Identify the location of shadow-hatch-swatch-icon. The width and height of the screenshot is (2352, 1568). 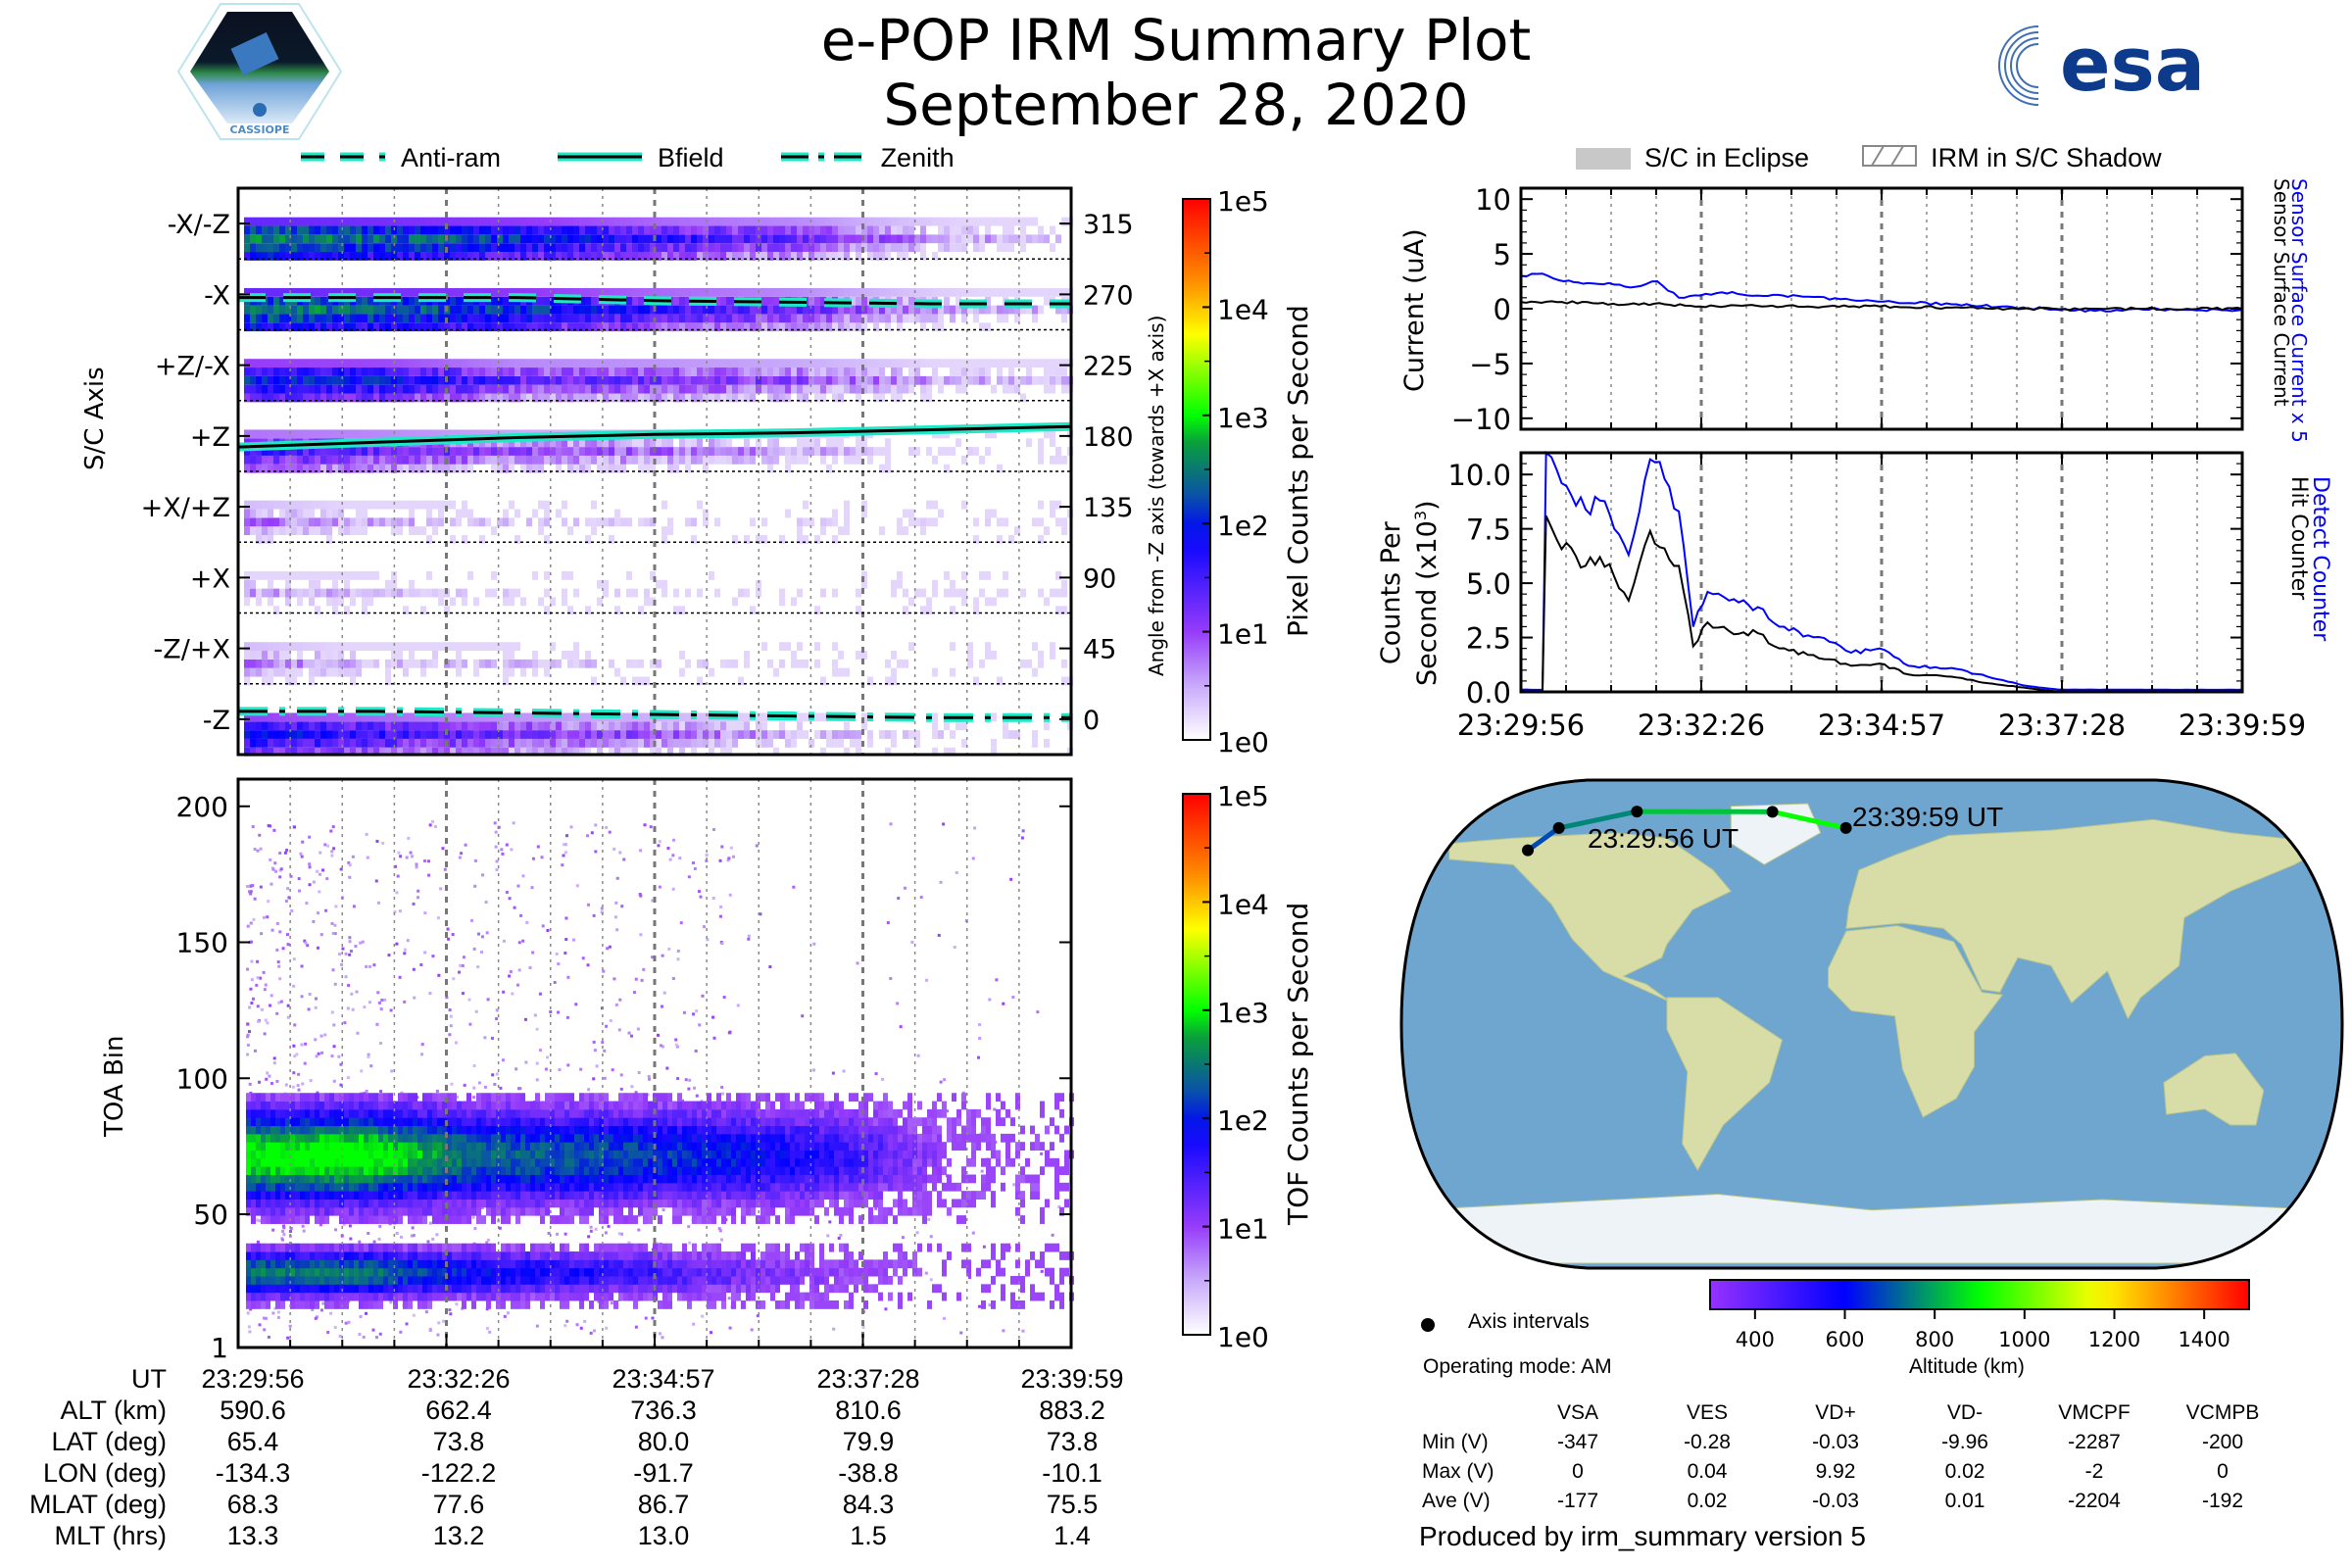
(1890, 158).